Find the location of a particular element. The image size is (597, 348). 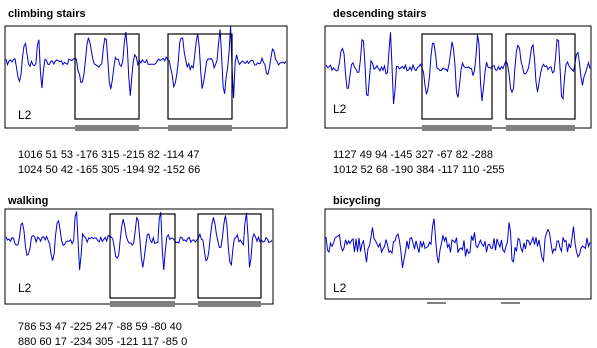

code-line: 786 53 47 -225 247 -88 59 -80 40 is located at coordinates (100, 327).